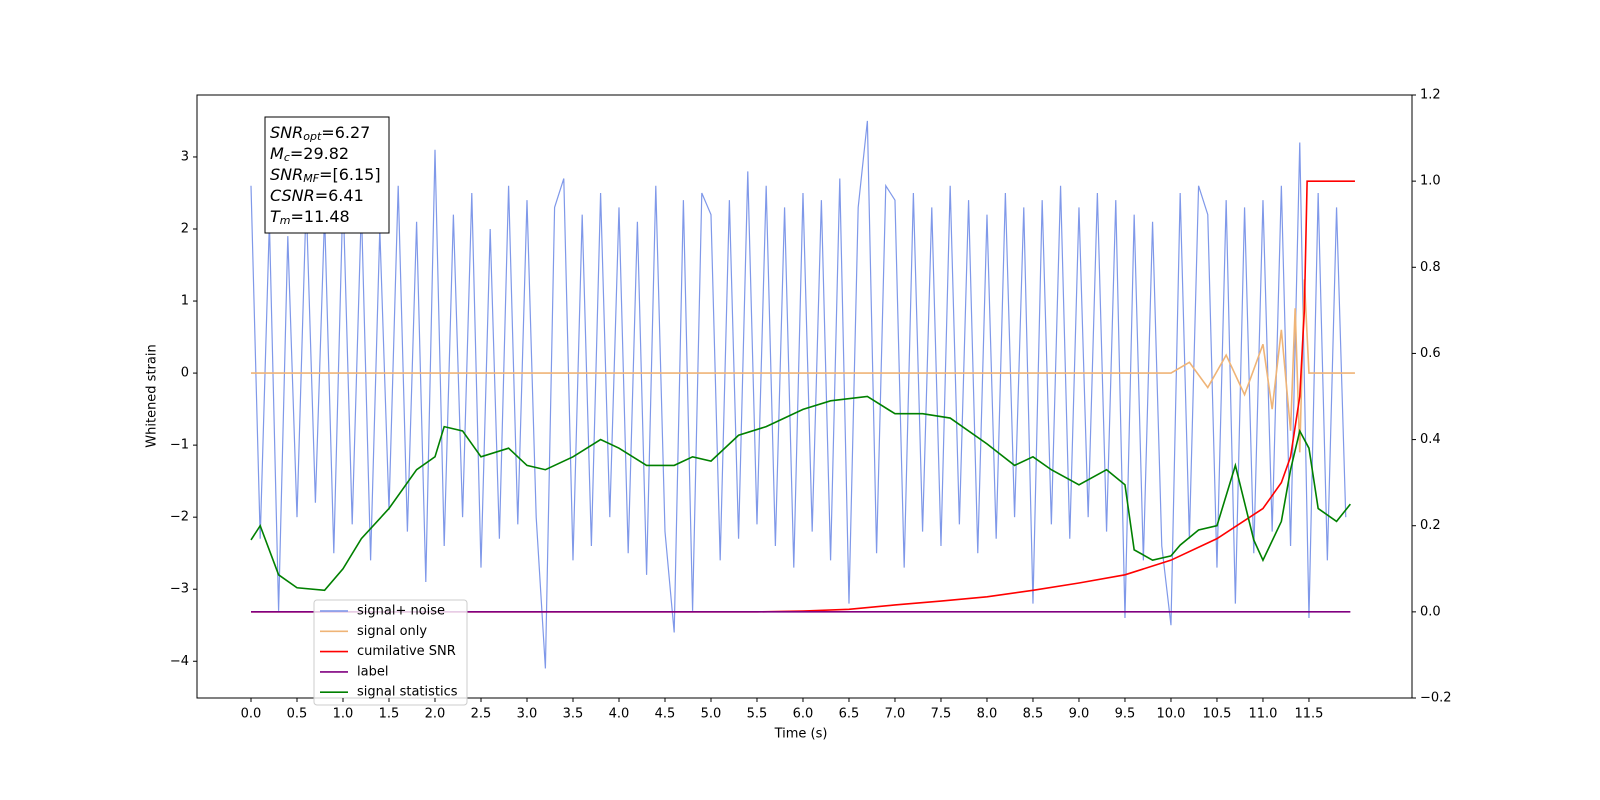 The image size is (1600, 800). What do you see at coordinates (275, 216) in the screenshot?
I see `annotation-symbol: T` at bounding box center [275, 216].